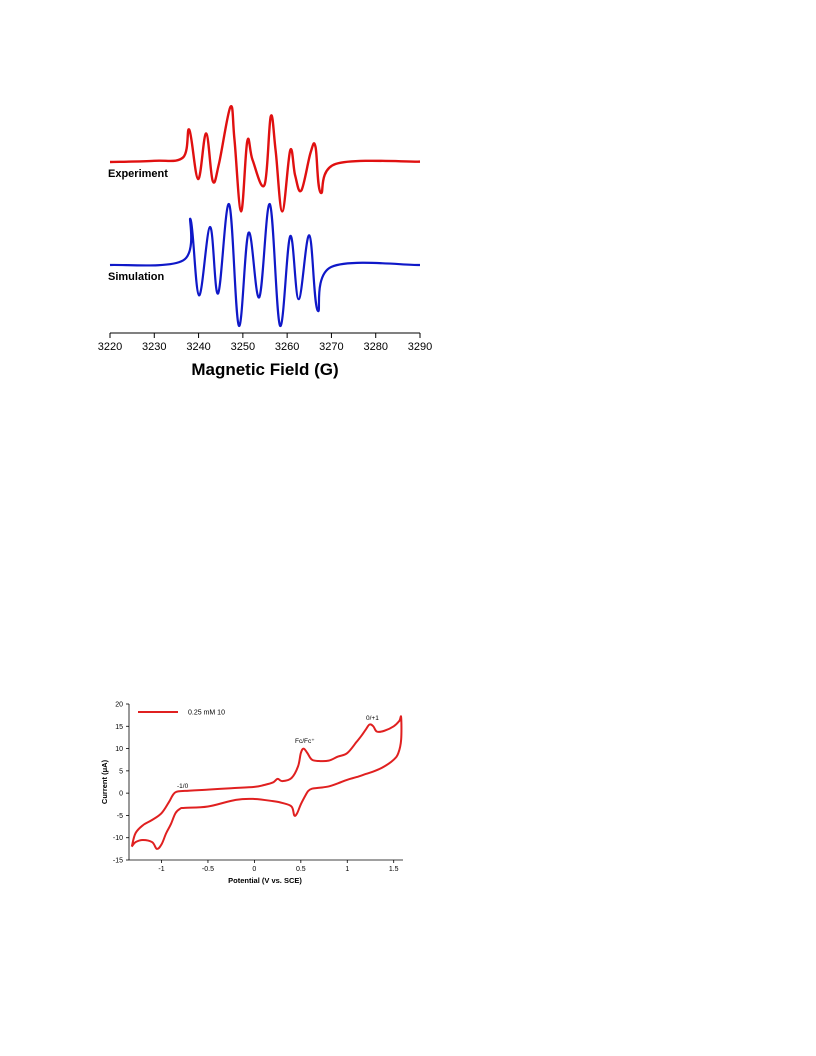 This screenshot has height=1056, width=816. What do you see at coordinates (331, 347) in the screenshot?
I see `epr-x-tick-label: 3270` at bounding box center [331, 347].